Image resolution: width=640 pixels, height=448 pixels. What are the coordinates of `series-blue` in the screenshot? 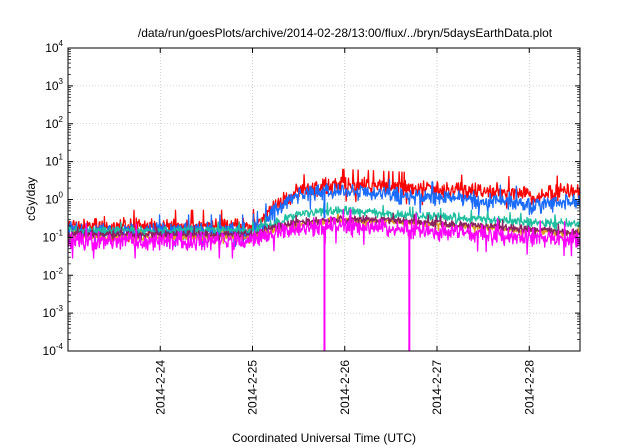 It's located at (324, 213).